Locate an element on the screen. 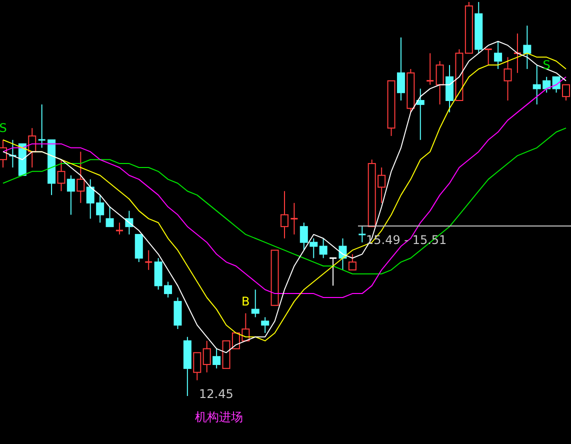 The image size is (571, 444). annotation: 12.45 is located at coordinates (216, 394).